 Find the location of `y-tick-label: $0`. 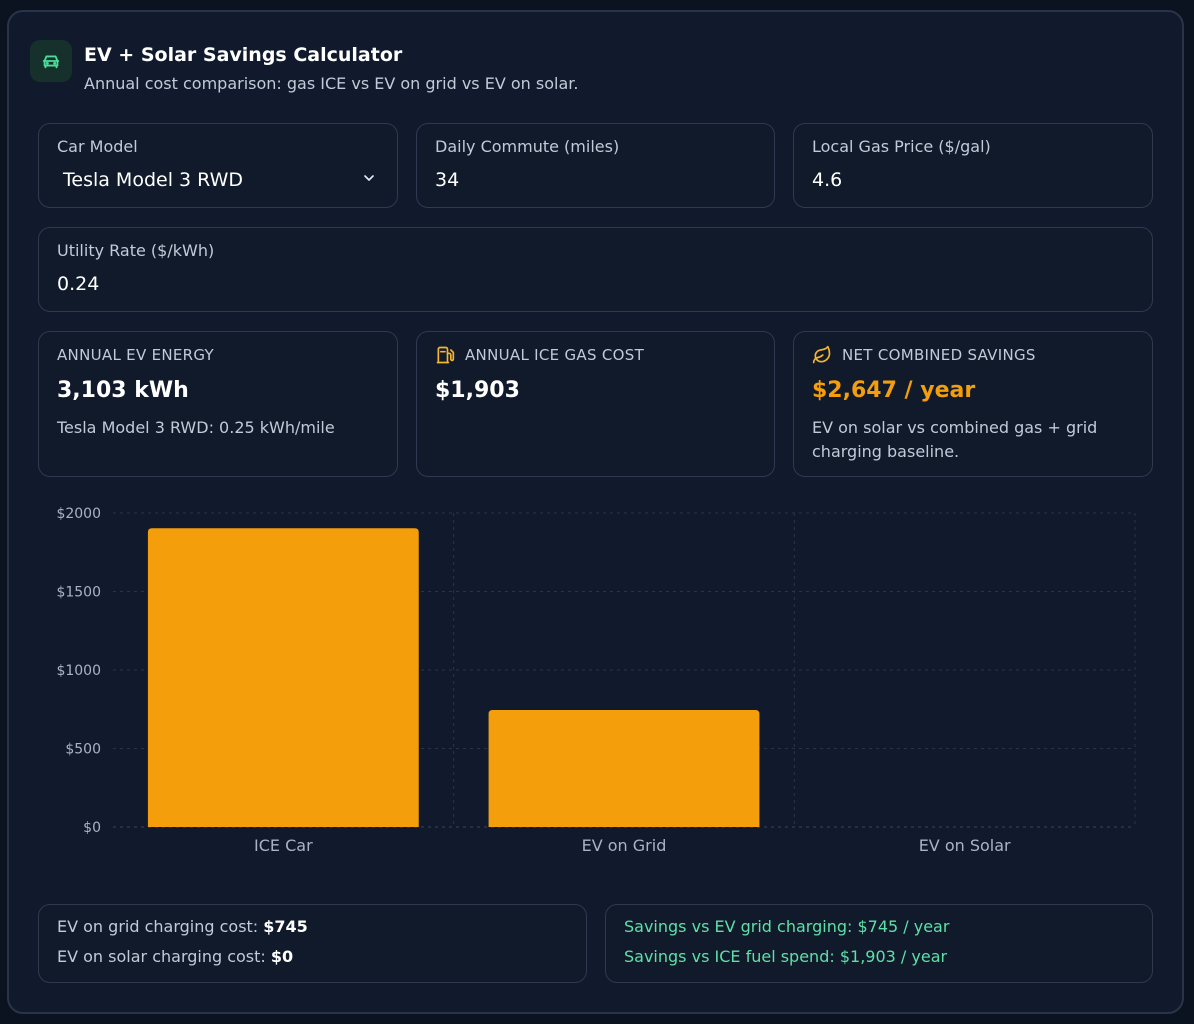

y-tick-label: $0 is located at coordinates (92, 828).